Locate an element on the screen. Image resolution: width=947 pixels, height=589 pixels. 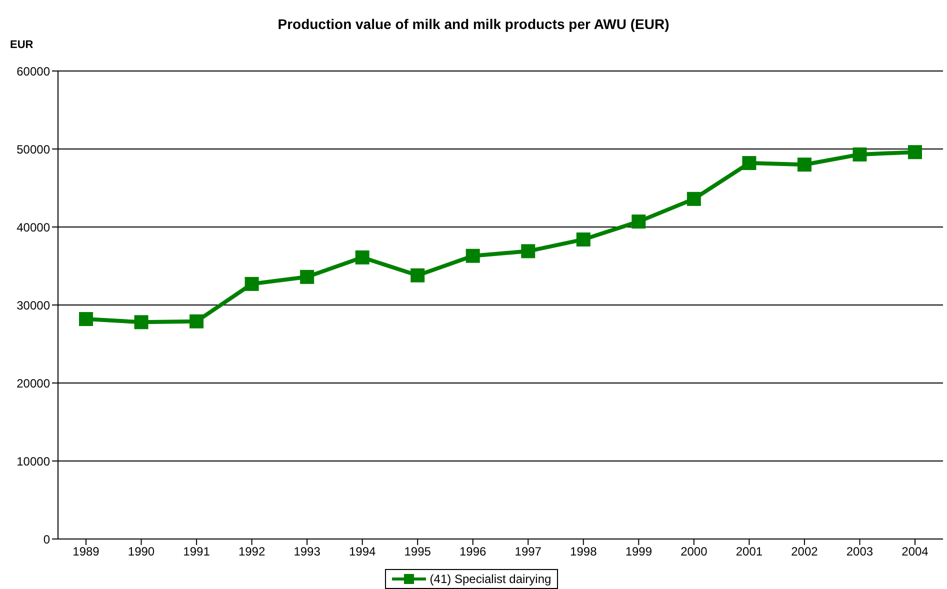
y-tick-label: 30000 is located at coordinates (33, 305).